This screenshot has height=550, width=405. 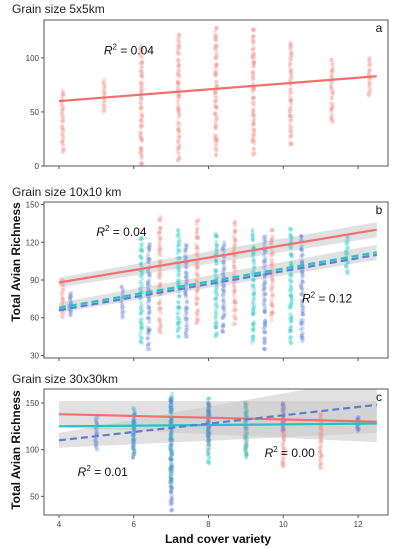 What do you see at coordinates (33, 450) in the screenshot?
I see `y-tick-label: 100` at bounding box center [33, 450].